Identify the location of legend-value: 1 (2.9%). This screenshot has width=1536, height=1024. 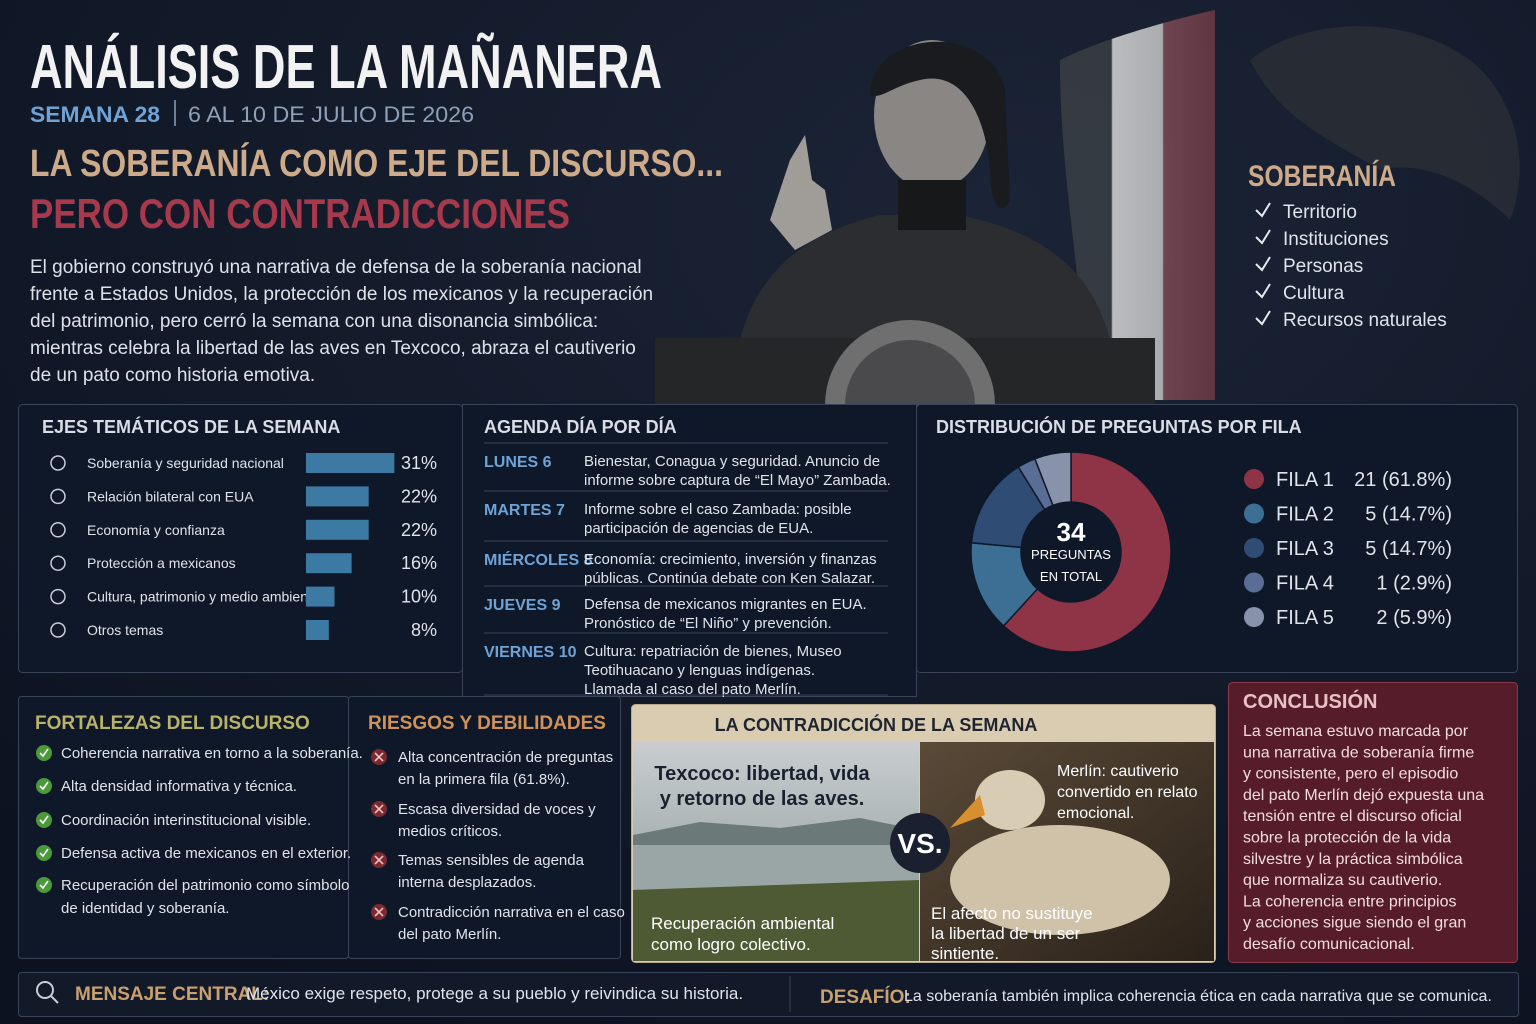
(1414, 584).